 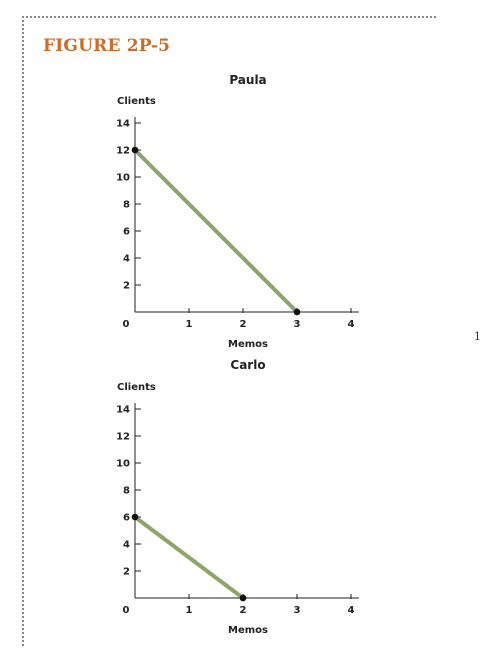 I want to click on margin-mark: 1, so click(x=477, y=336).